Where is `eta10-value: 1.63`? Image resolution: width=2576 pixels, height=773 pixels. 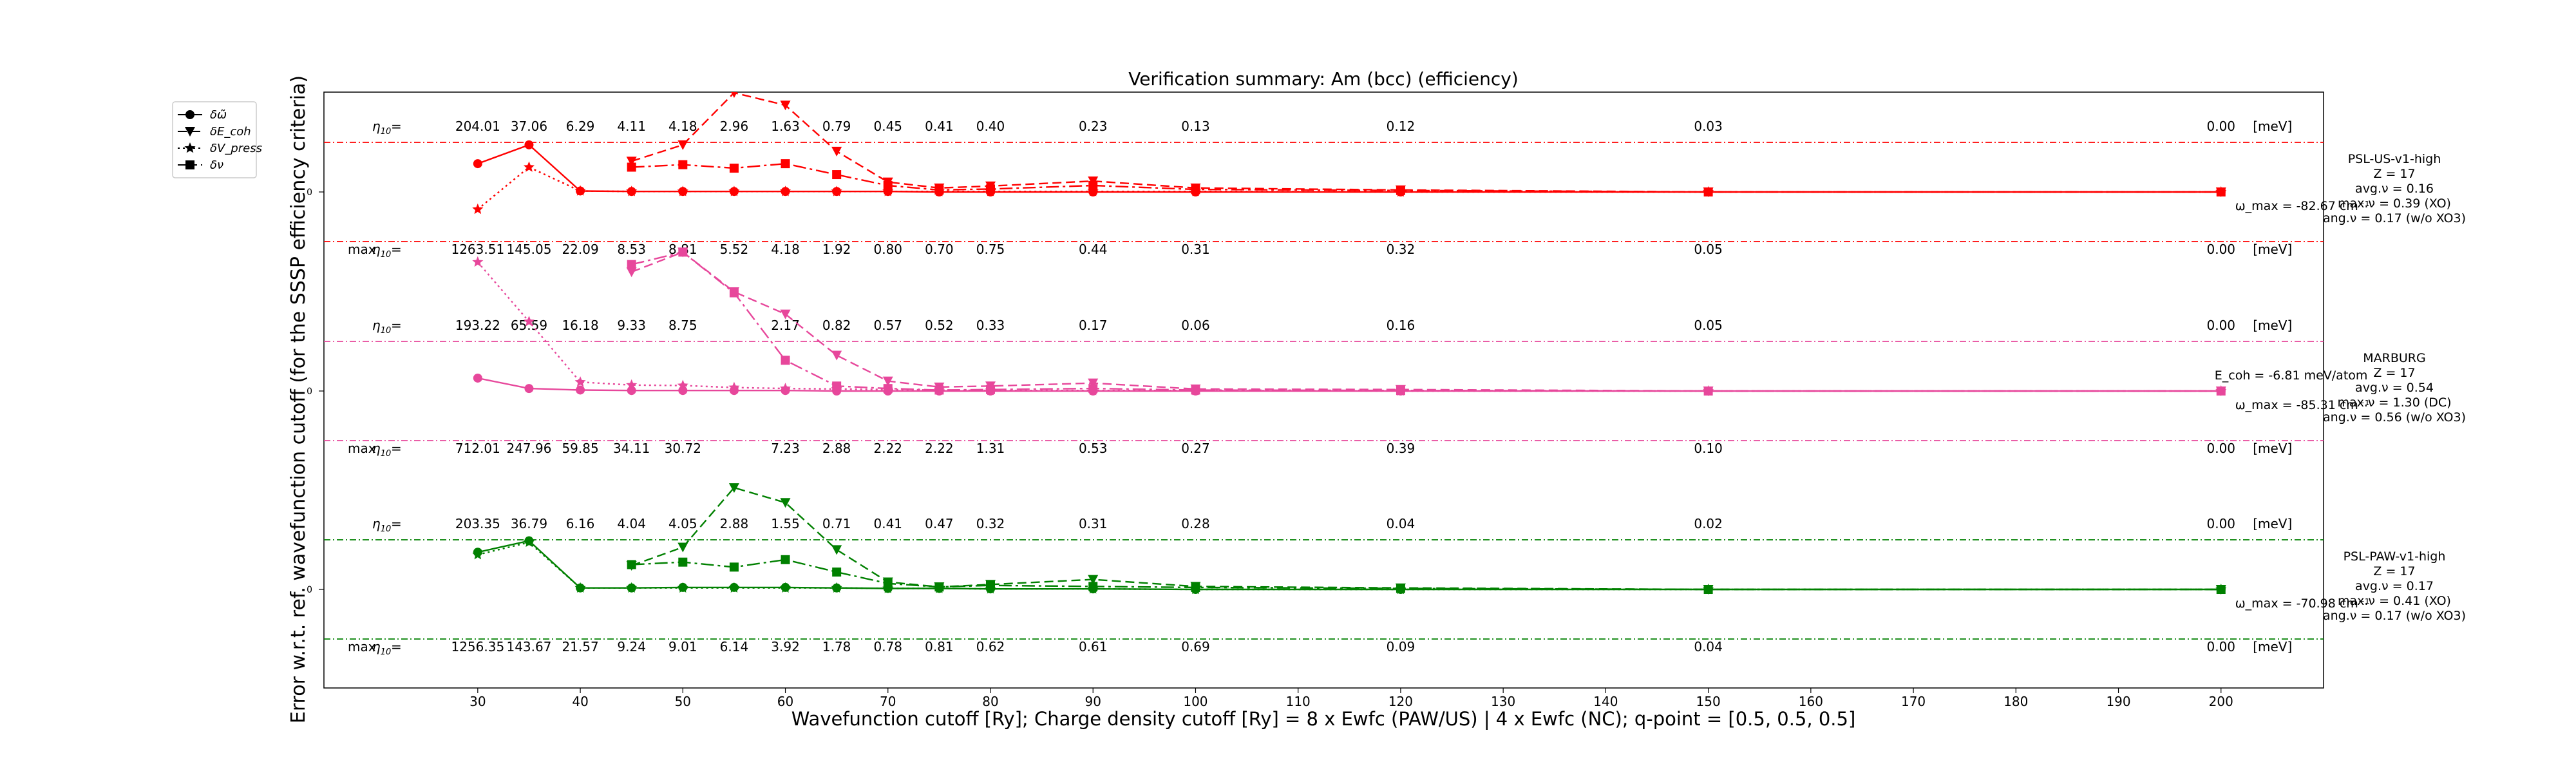 eta10-value: 1.63 is located at coordinates (785, 126).